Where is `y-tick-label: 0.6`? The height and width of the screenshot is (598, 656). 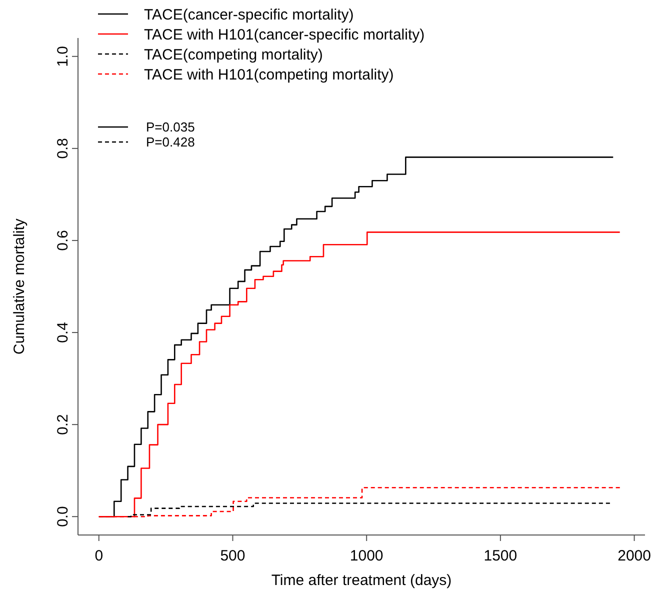
y-tick-label: 0.6 is located at coordinates (63, 240).